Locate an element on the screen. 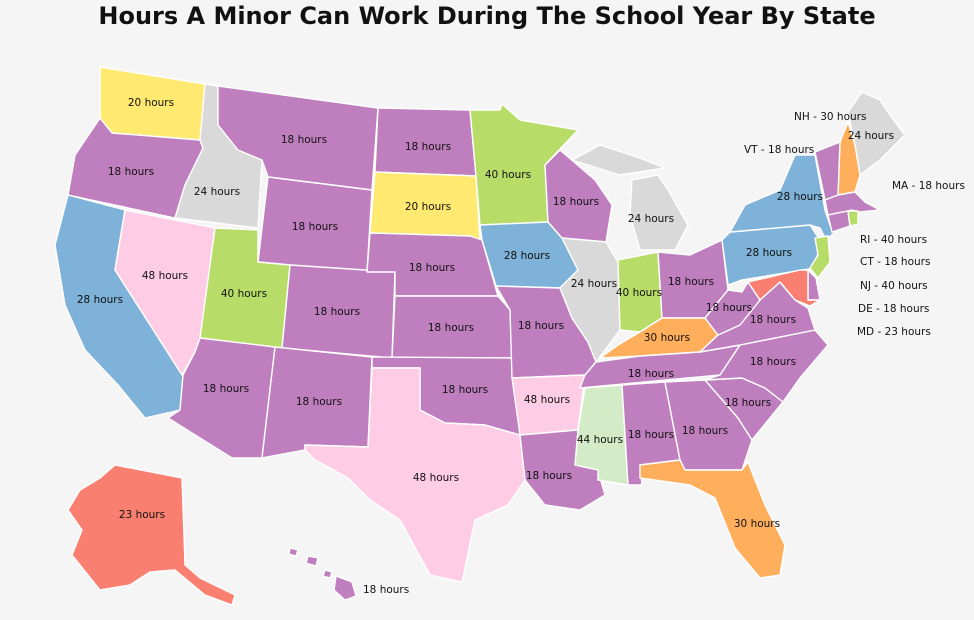 This screenshot has width=974, height=620. label-wi: 18 hours is located at coordinates (576, 202).